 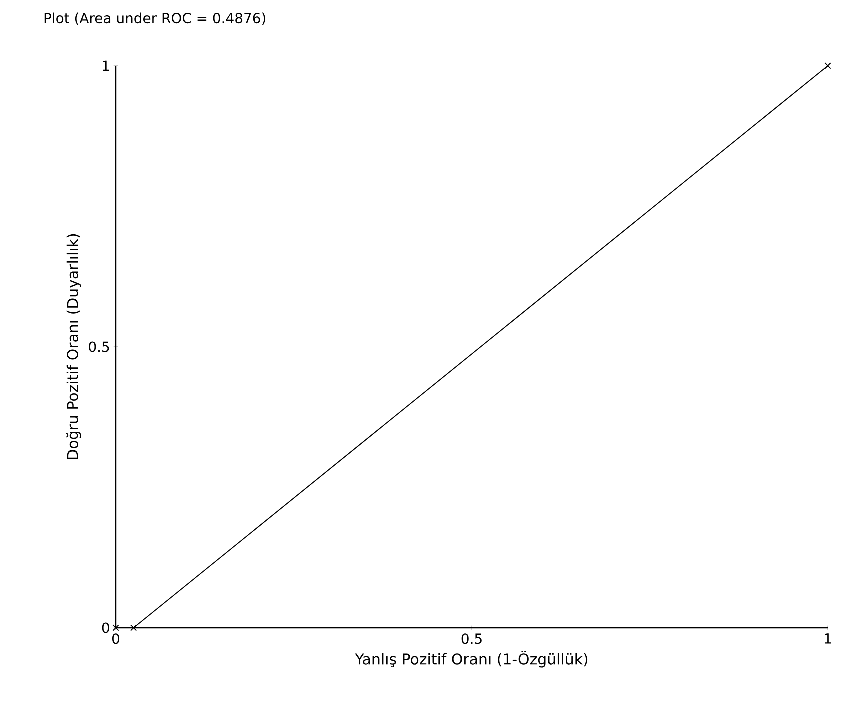 What do you see at coordinates (472, 639) in the screenshot?
I see `x-tick-label: 0.5` at bounding box center [472, 639].